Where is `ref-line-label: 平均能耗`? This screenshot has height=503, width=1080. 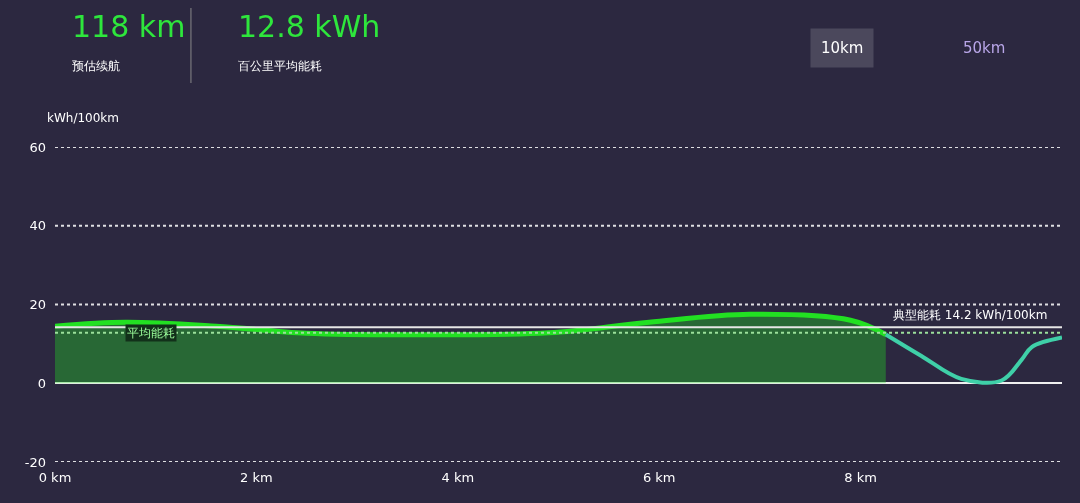
ref-line-label: 平均能耗 is located at coordinates (151, 333).